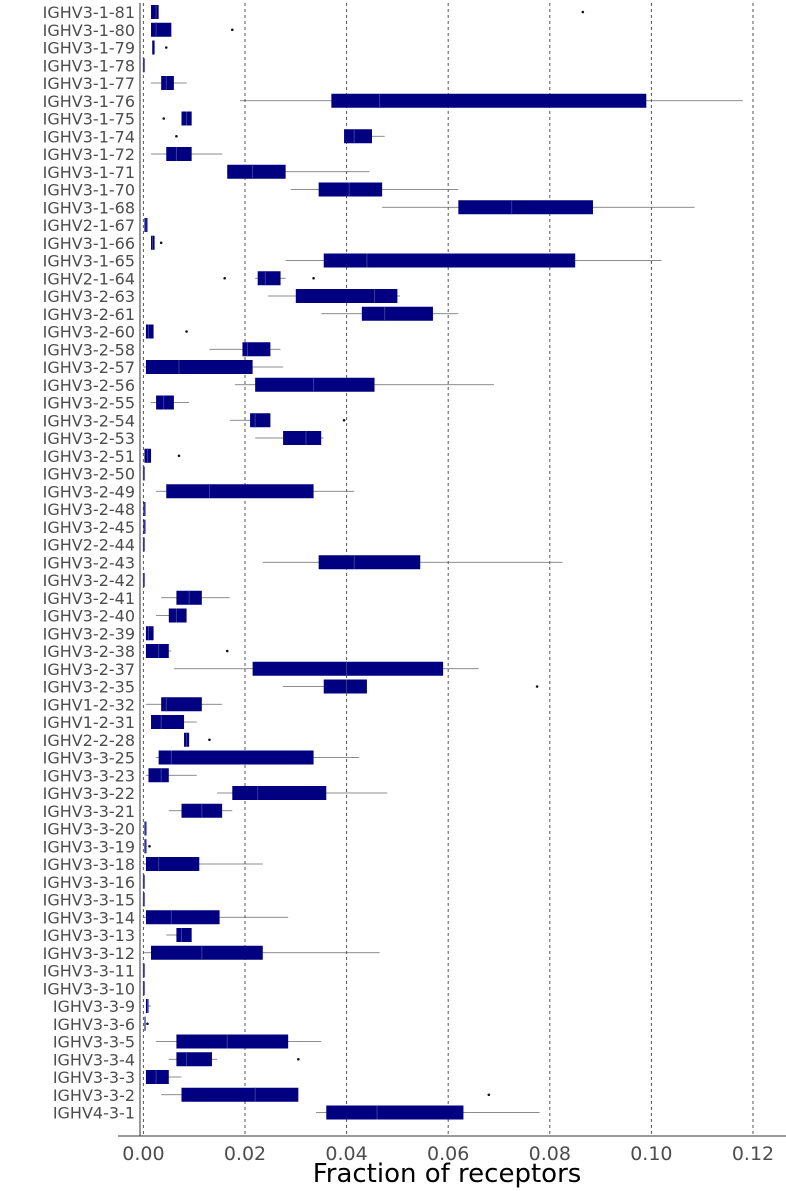 The image size is (786, 1191). Describe the element at coordinates (753, 1154) in the screenshot. I see `x-tick-label: 0.12` at that location.